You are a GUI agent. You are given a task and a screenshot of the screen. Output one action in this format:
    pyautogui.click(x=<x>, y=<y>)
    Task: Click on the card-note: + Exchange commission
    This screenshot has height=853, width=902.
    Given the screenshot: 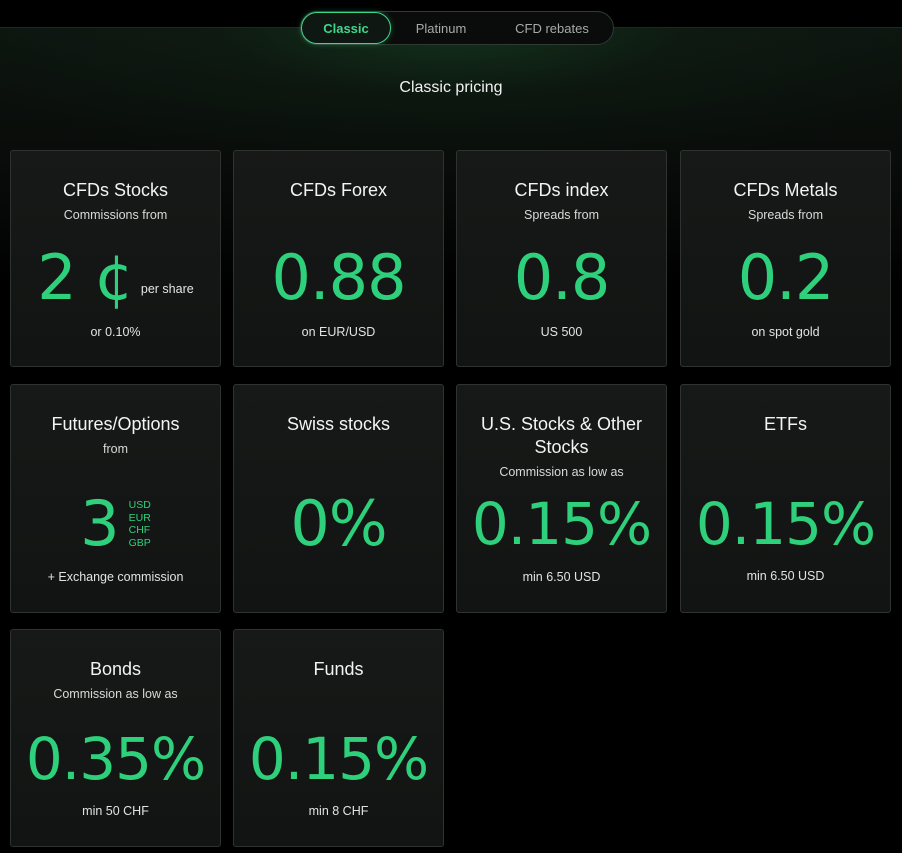 What is the action you would take?
    pyautogui.click(x=115, y=577)
    